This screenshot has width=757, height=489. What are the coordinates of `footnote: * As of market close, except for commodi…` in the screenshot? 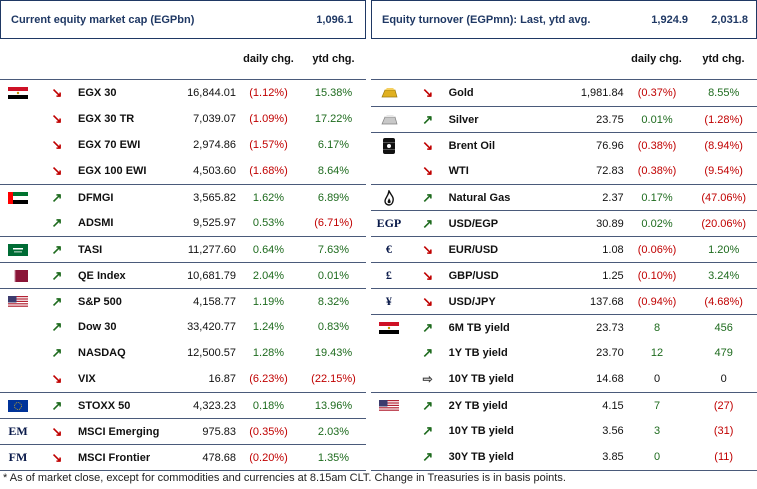 It's located at (284, 478).